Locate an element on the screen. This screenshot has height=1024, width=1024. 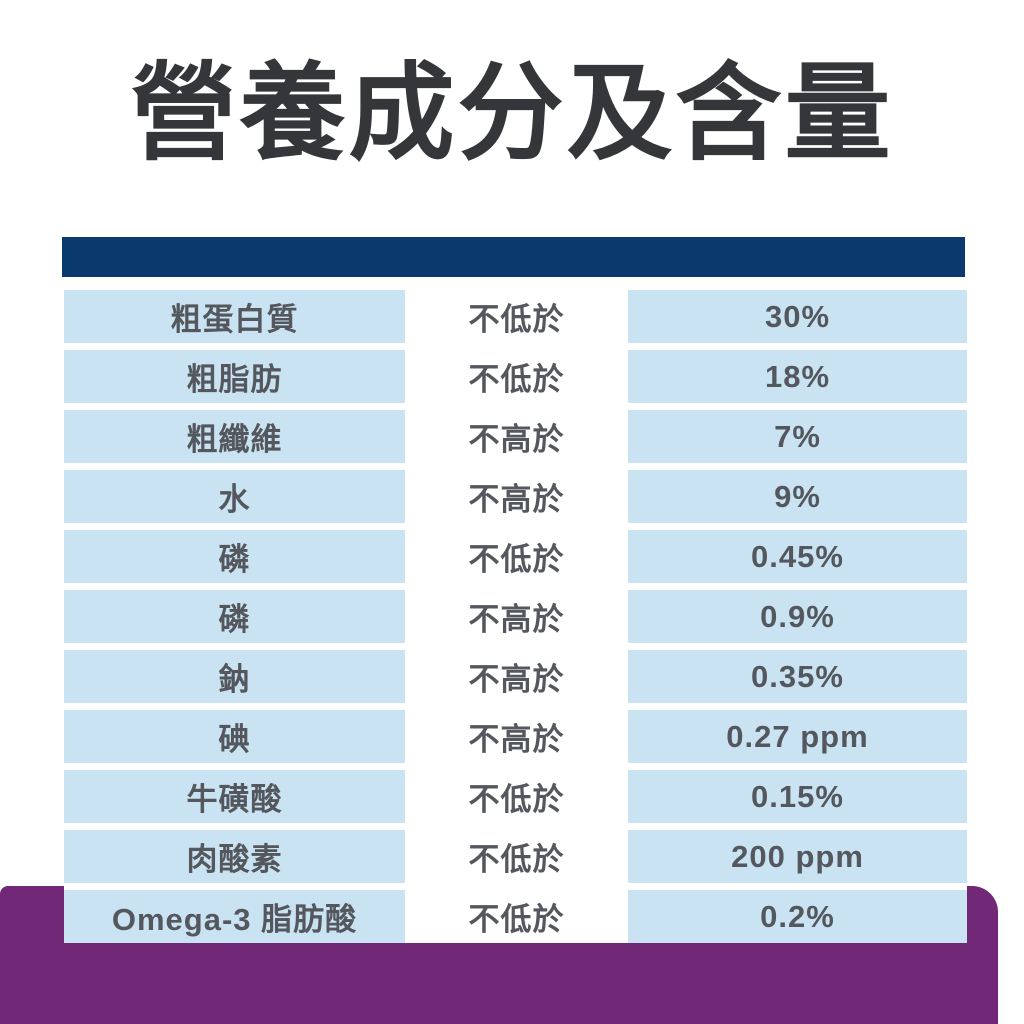
table-row: 粗脂肪 不低於 18% is located at coordinates (515, 376).